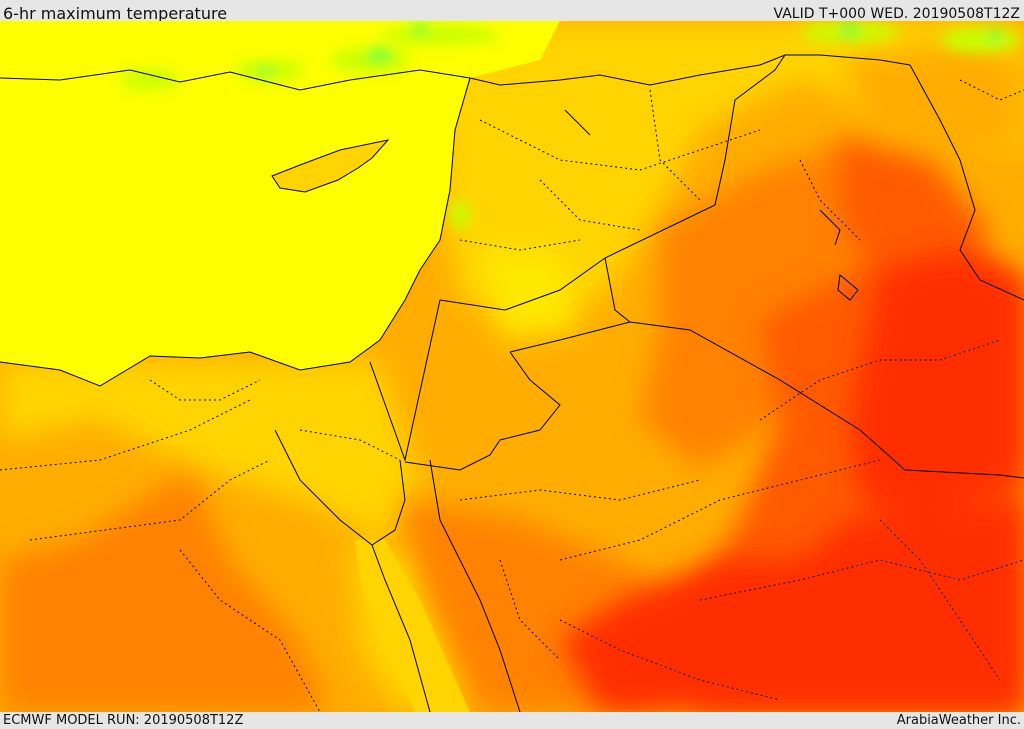  What do you see at coordinates (896, 14) in the screenshot?
I see `valid-time: VALID T+000 WED. 20190508T12Z` at bounding box center [896, 14].